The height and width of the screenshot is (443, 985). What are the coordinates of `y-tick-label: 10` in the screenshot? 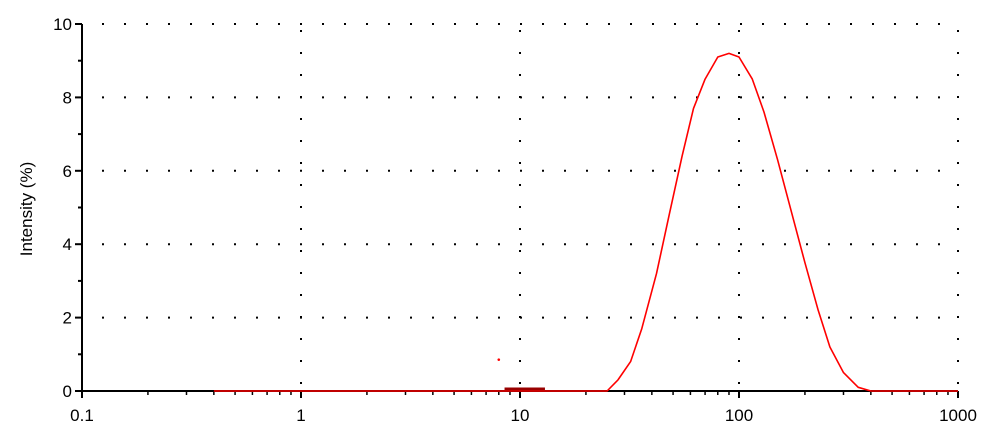 It's located at (62, 24).